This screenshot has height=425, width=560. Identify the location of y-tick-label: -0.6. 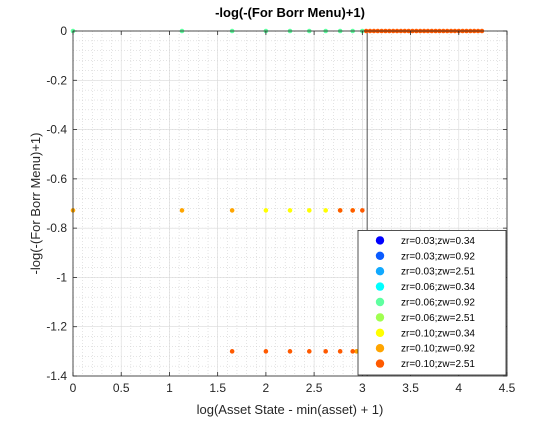
(56, 179).